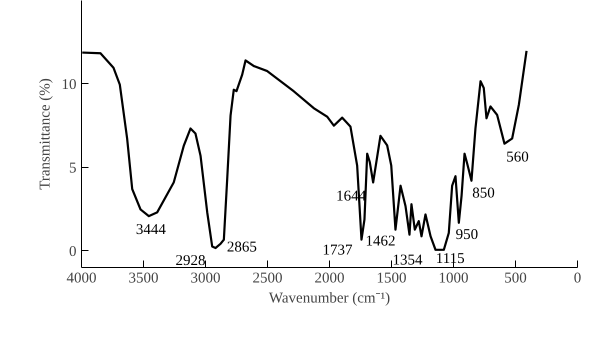  I want to click on x-tick-label: 4000, so click(81, 278).